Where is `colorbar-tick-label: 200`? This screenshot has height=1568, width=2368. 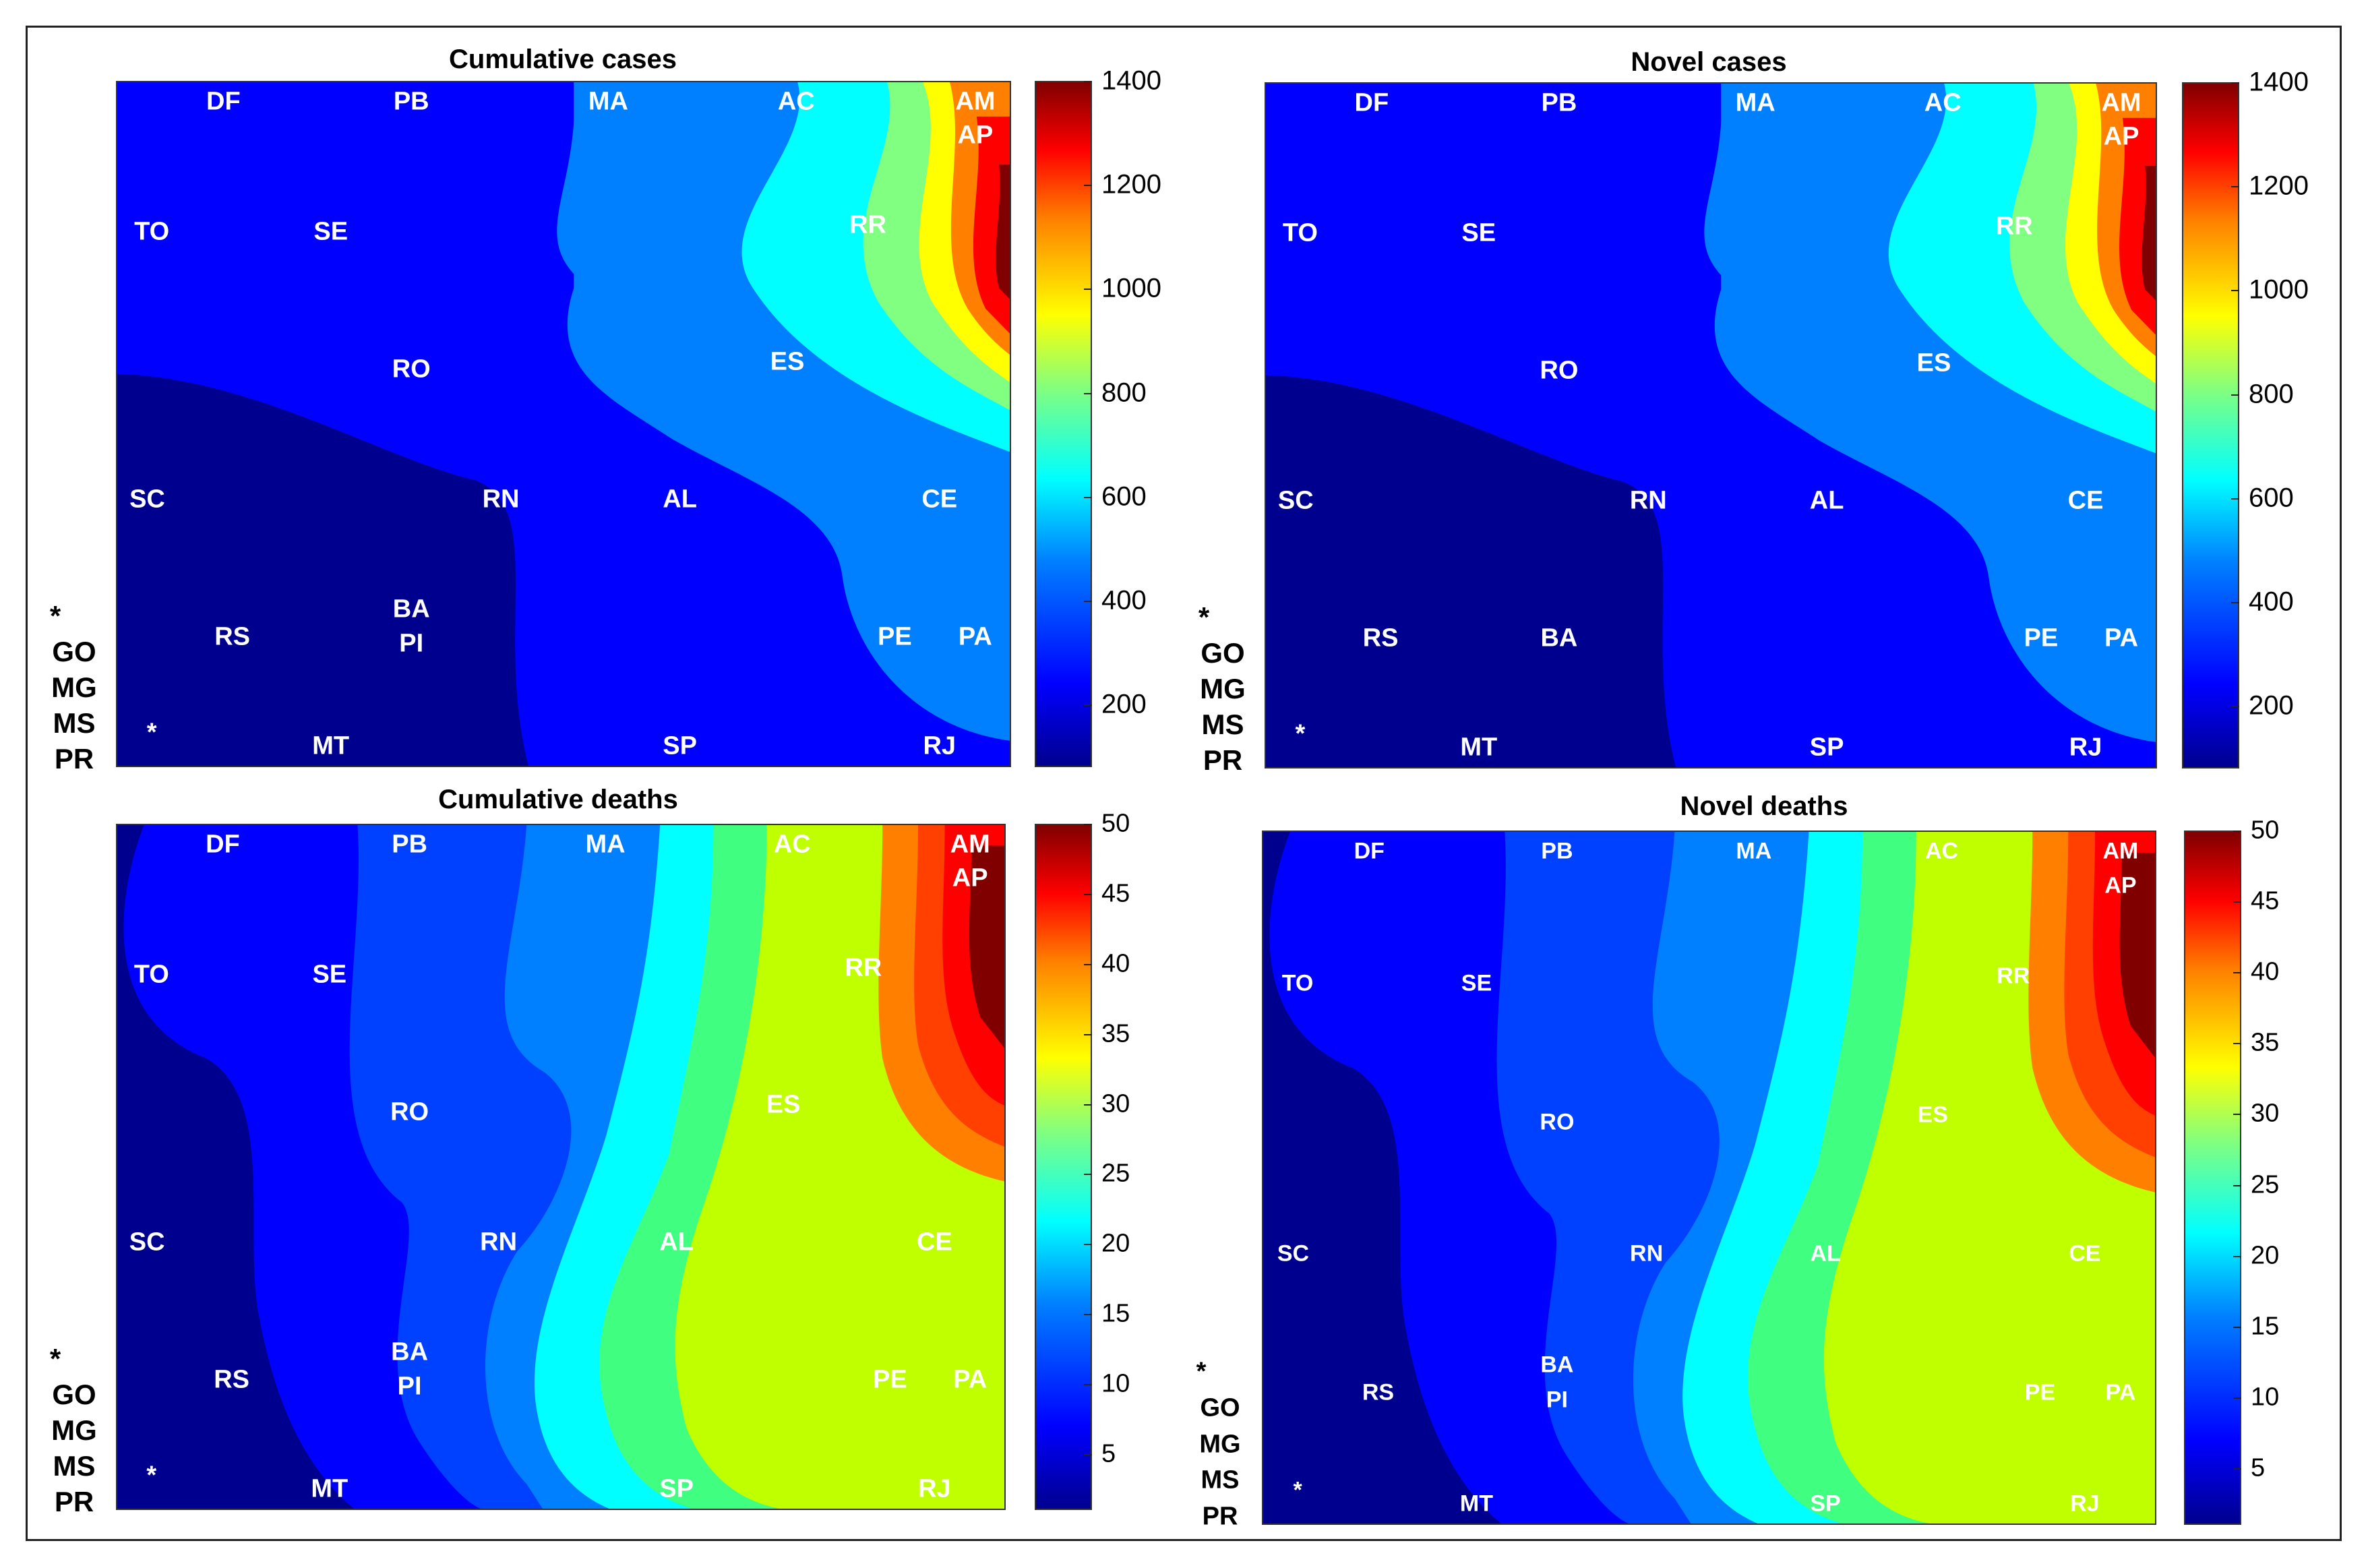
colorbar-tick-label: 200 is located at coordinates (2271, 705).